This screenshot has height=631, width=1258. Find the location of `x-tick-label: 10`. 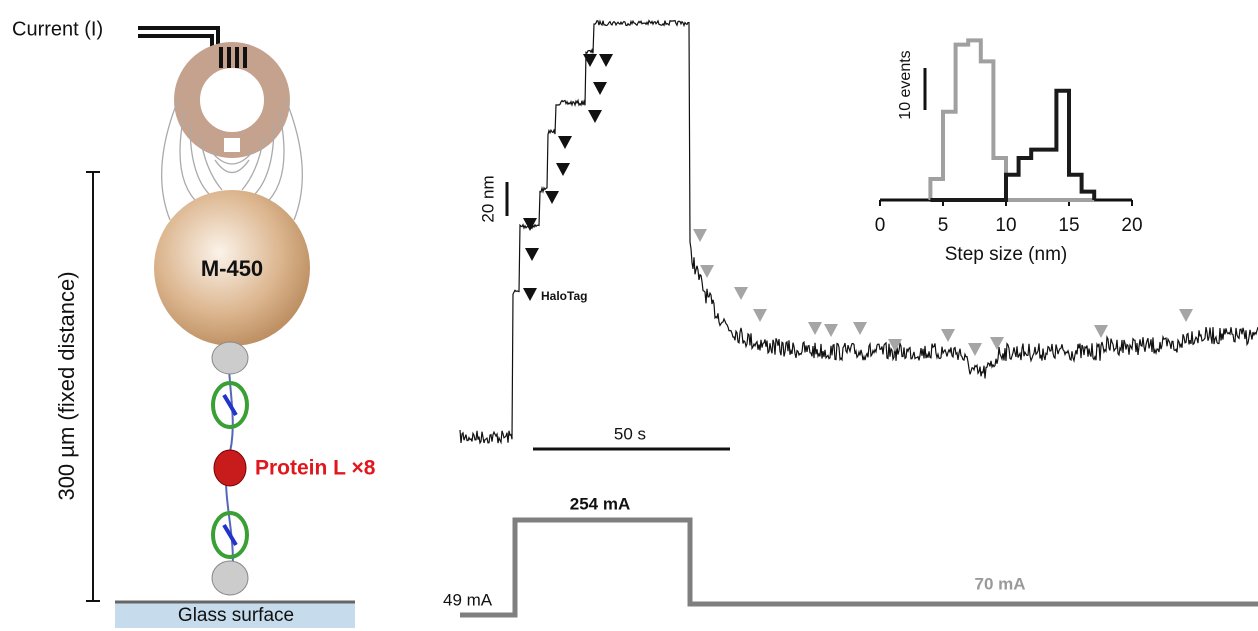

x-tick-label: 10 is located at coordinates (1005, 225).